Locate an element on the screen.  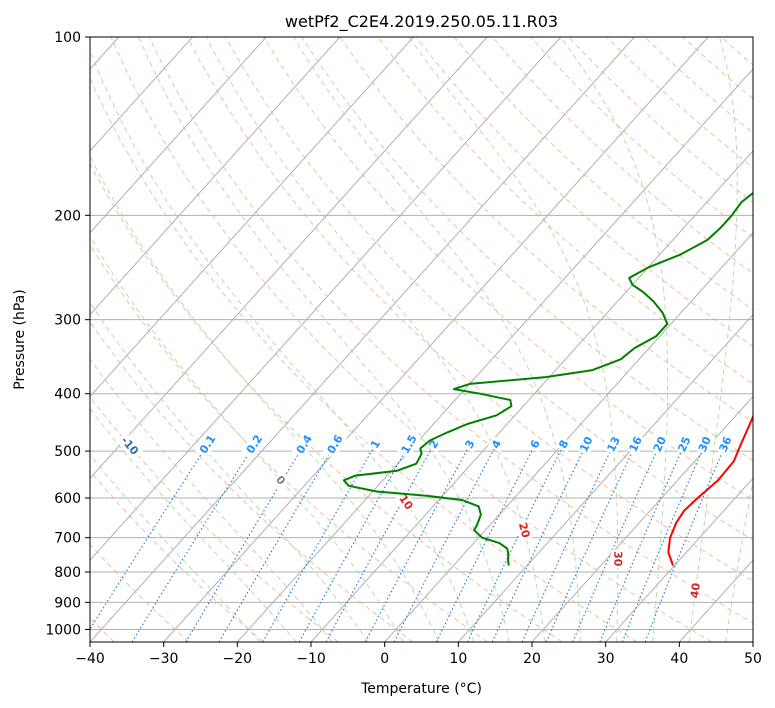
moist-adiabat-label: 20 is located at coordinates (524, 530).